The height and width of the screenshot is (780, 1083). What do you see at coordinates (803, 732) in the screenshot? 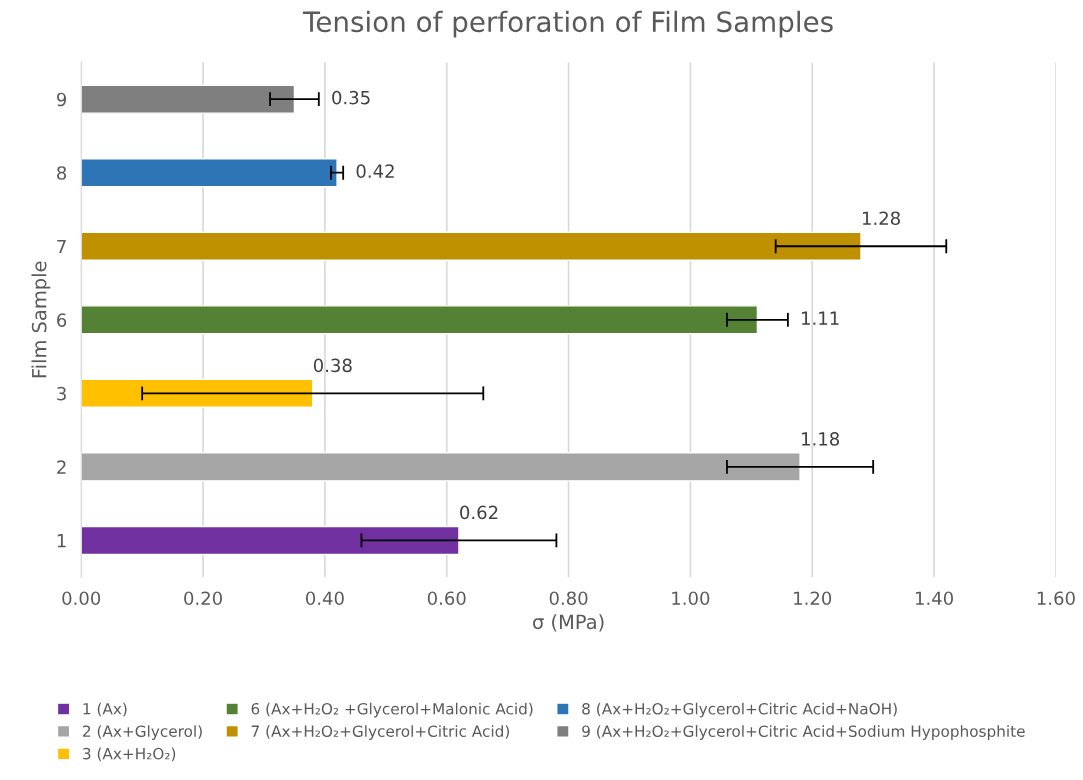
I see `legend-label: 9 (Ax+H₂O₂+Glycerol+Citric Acid+Sodium Hypophosphite` at bounding box center [803, 732].